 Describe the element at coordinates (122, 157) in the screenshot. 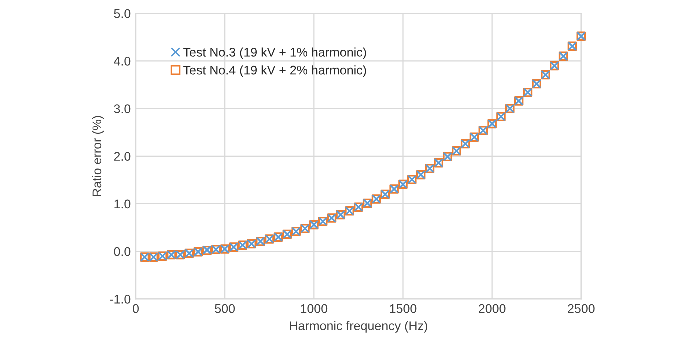

I see `y-tick-label: 2.0` at that location.